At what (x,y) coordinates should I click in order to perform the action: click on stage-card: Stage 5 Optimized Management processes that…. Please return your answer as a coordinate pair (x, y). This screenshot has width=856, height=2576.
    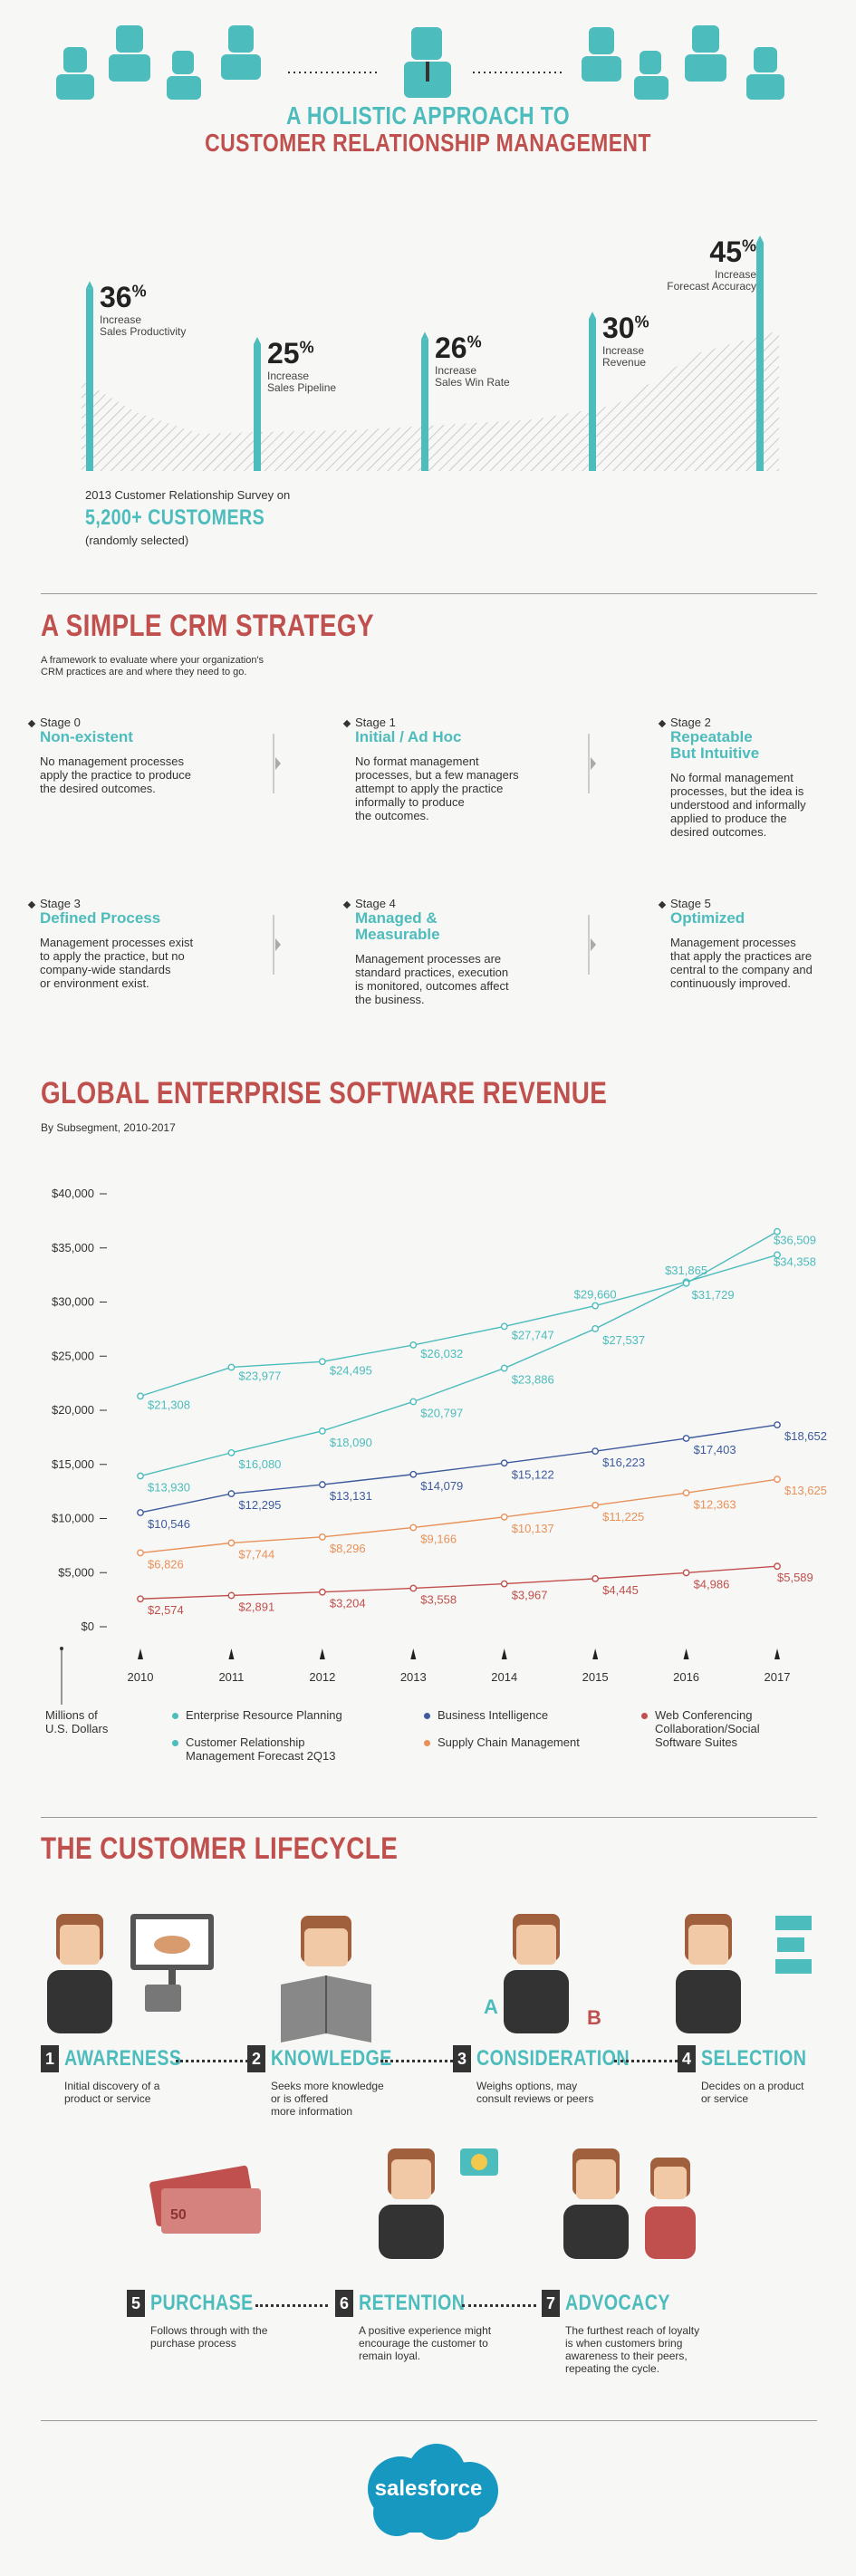
    Looking at the image, I should click on (750, 943).